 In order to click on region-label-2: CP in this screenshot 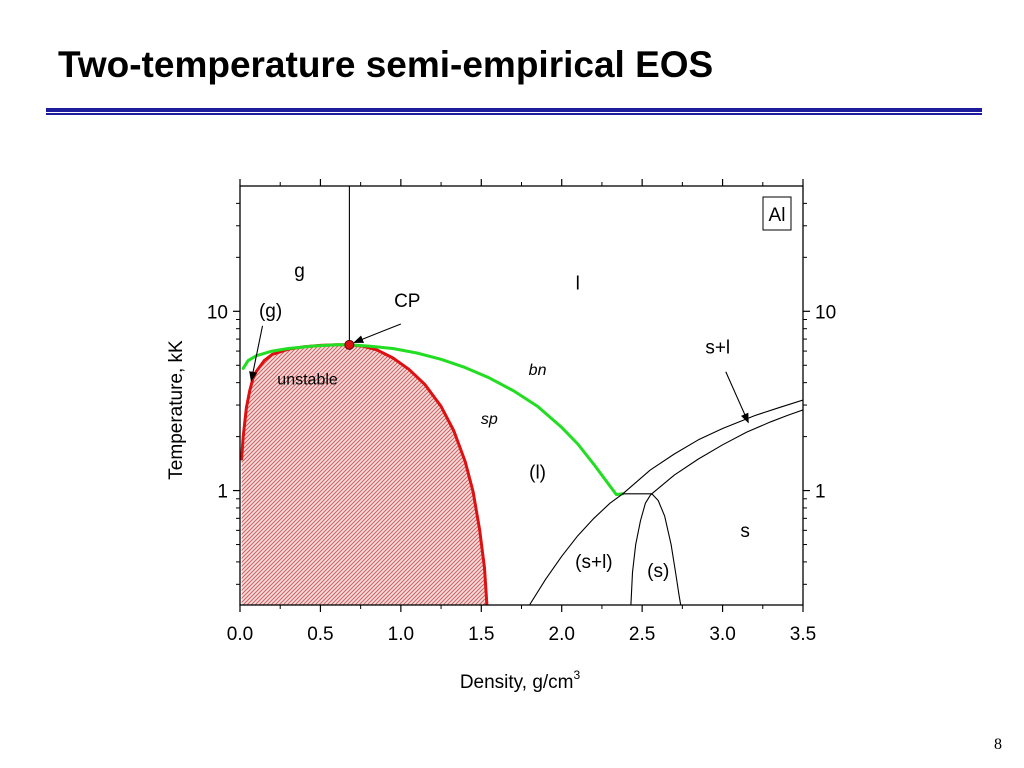, I will do `click(407, 301)`.